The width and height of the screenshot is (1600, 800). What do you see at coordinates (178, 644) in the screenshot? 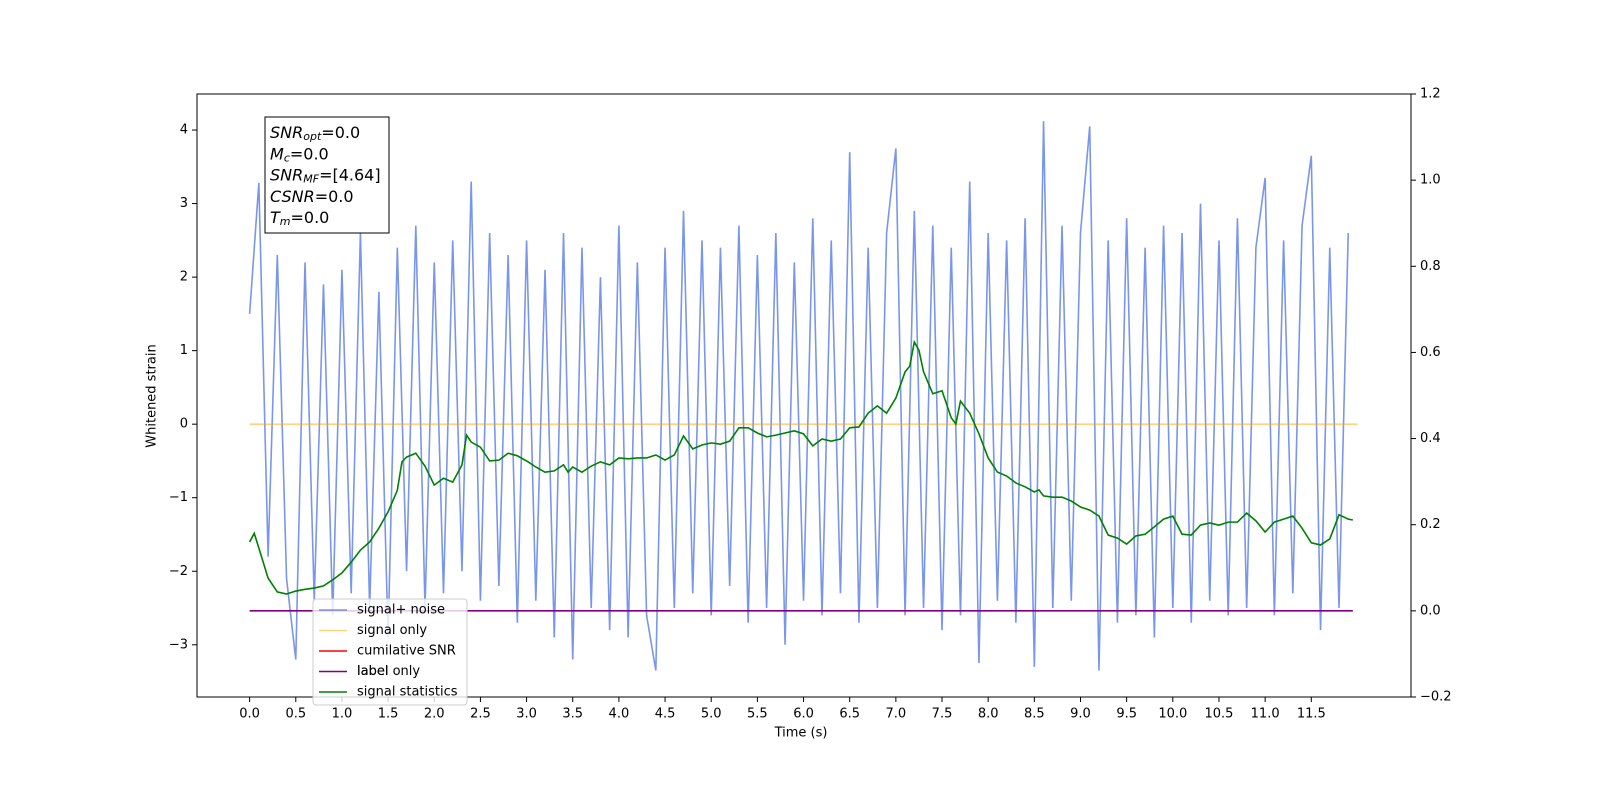
I see `y-tick-label: −3` at bounding box center [178, 644].